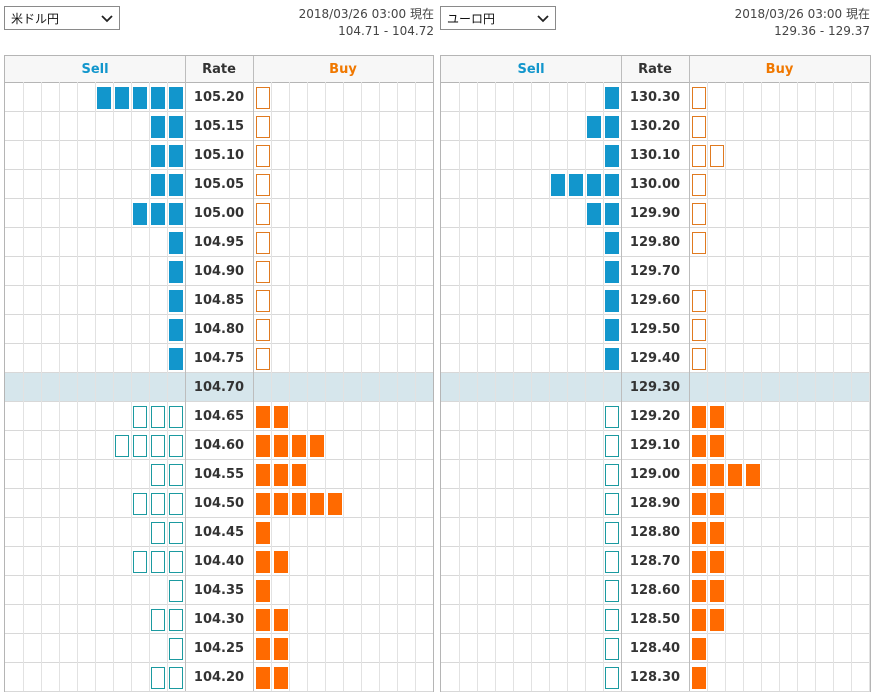 This screenshot has width=878, height=698. What do you see at coordinates (655, 387) in the screenshot?
I see `current-rate-row` at bounding box center [655, 387].